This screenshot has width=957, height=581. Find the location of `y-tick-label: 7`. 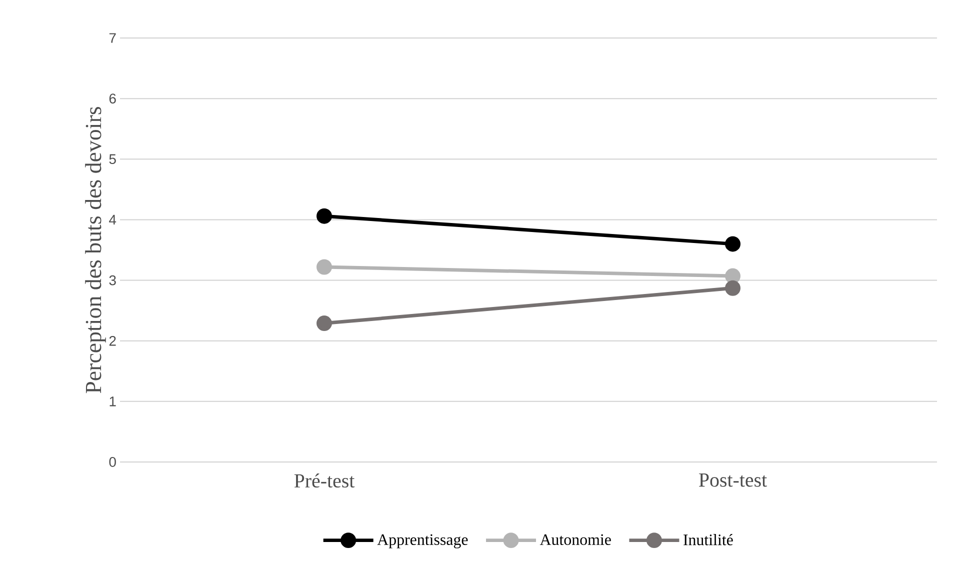

y-tick-label: 7 is located at coordinates (112, 38).